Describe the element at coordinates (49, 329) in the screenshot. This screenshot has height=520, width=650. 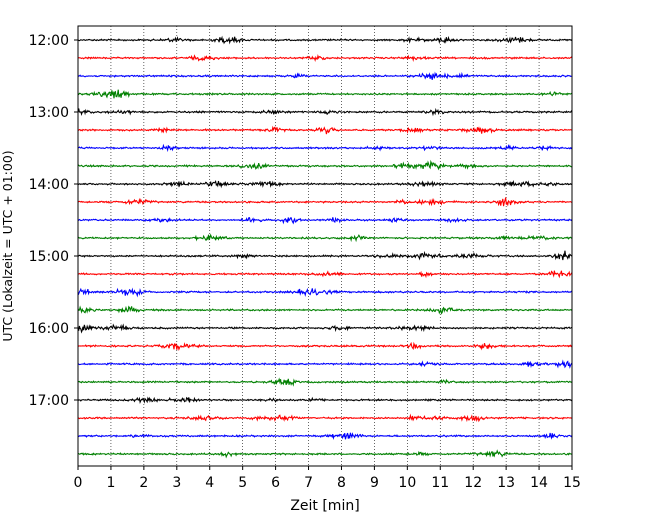
I see `y-tick-label: 16:00` at that location.